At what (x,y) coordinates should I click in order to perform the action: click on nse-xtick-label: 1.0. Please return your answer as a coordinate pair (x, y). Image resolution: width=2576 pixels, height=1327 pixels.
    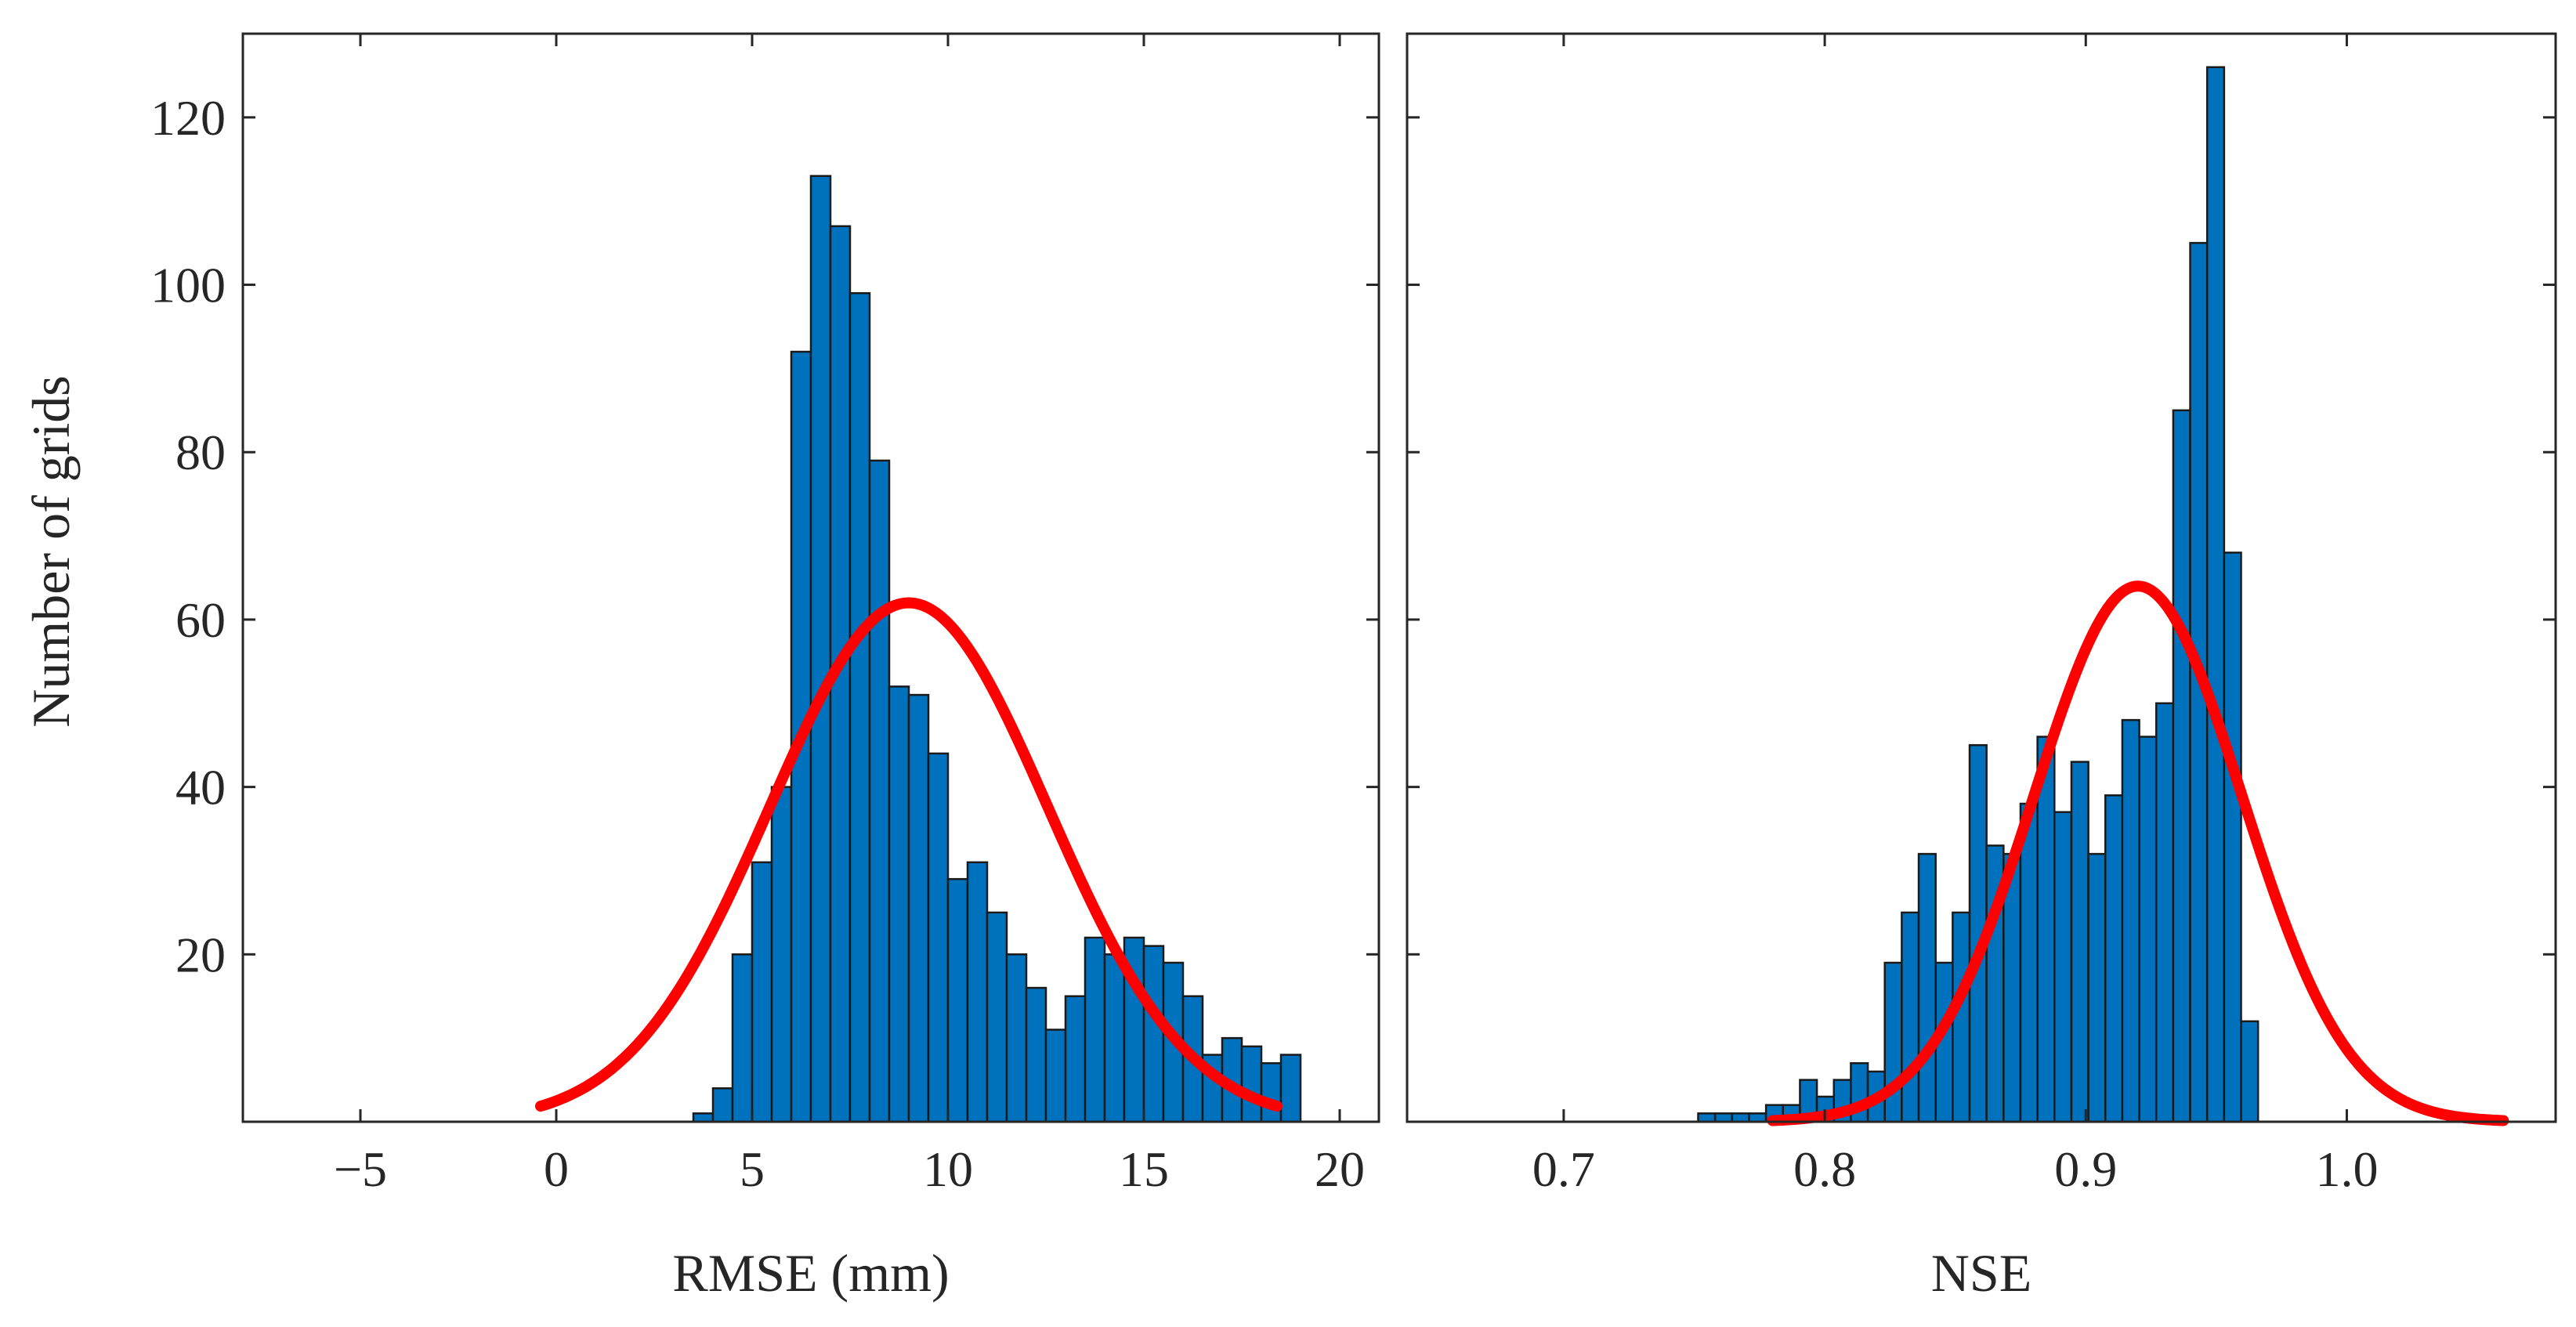
    Looking at the image, I should click on (2346, 1169).